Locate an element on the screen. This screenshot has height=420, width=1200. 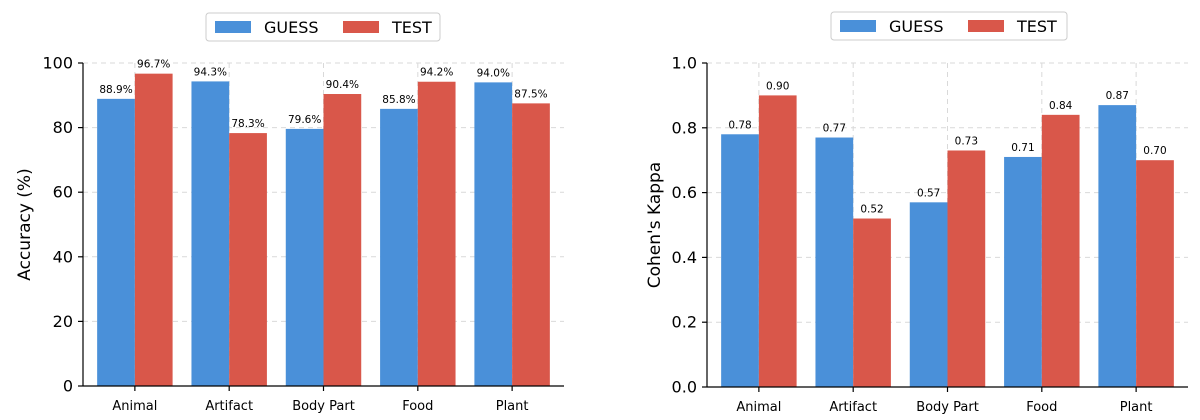
data-label: 96.7% is located at coordinates (153, 65).